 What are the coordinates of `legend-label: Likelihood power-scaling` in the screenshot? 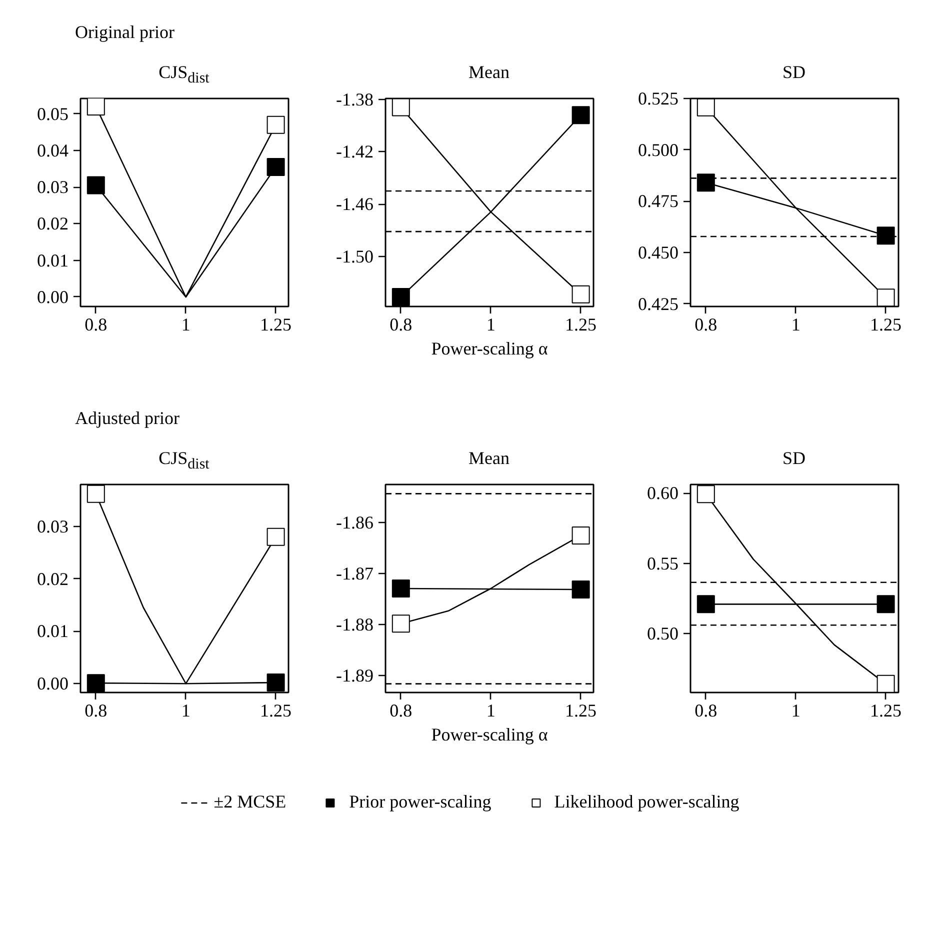 It's located at (647, 802).